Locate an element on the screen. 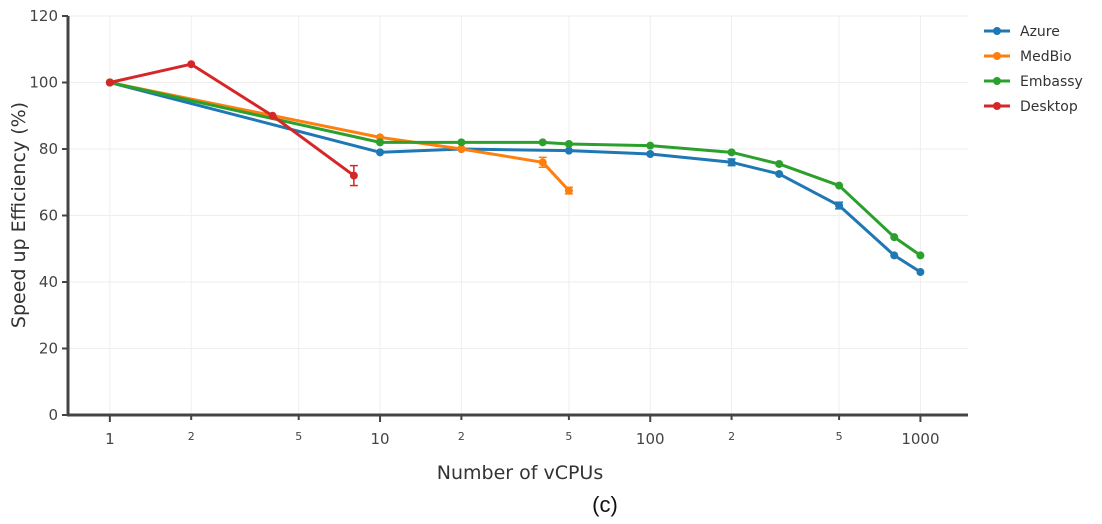 Image resolution: width=1102 pixels, height=524 pixels. y-tick-label: 120 is located at coordinates (43, 16).